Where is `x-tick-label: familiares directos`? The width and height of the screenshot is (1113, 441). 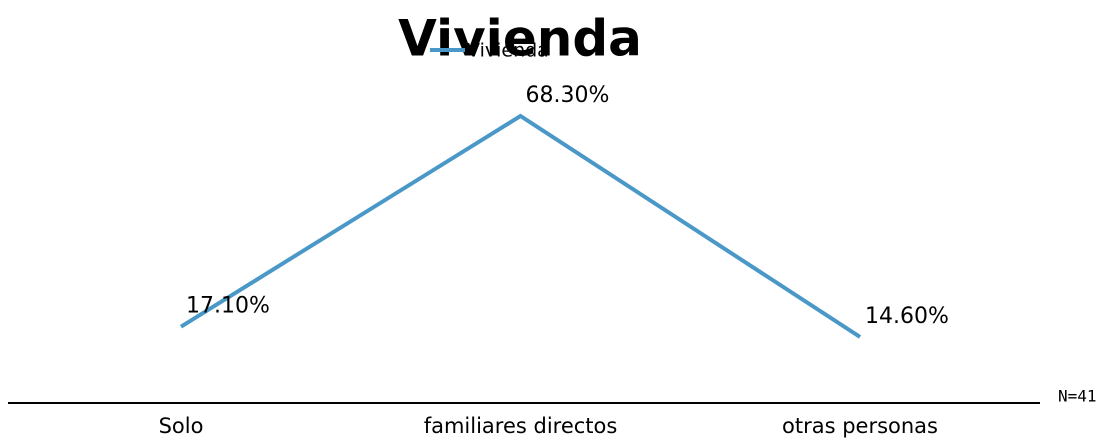 x-tick-label: familiares directos is located at coordinates (521, 426).